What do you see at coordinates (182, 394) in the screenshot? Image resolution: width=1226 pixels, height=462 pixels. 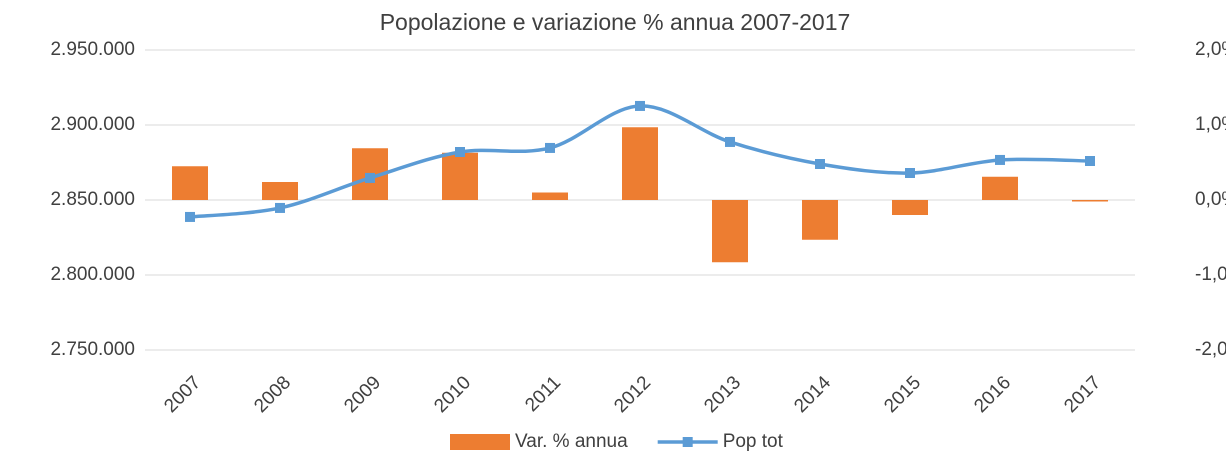 I see `x-tick-label: 2007` at bounding box center [182, 394].